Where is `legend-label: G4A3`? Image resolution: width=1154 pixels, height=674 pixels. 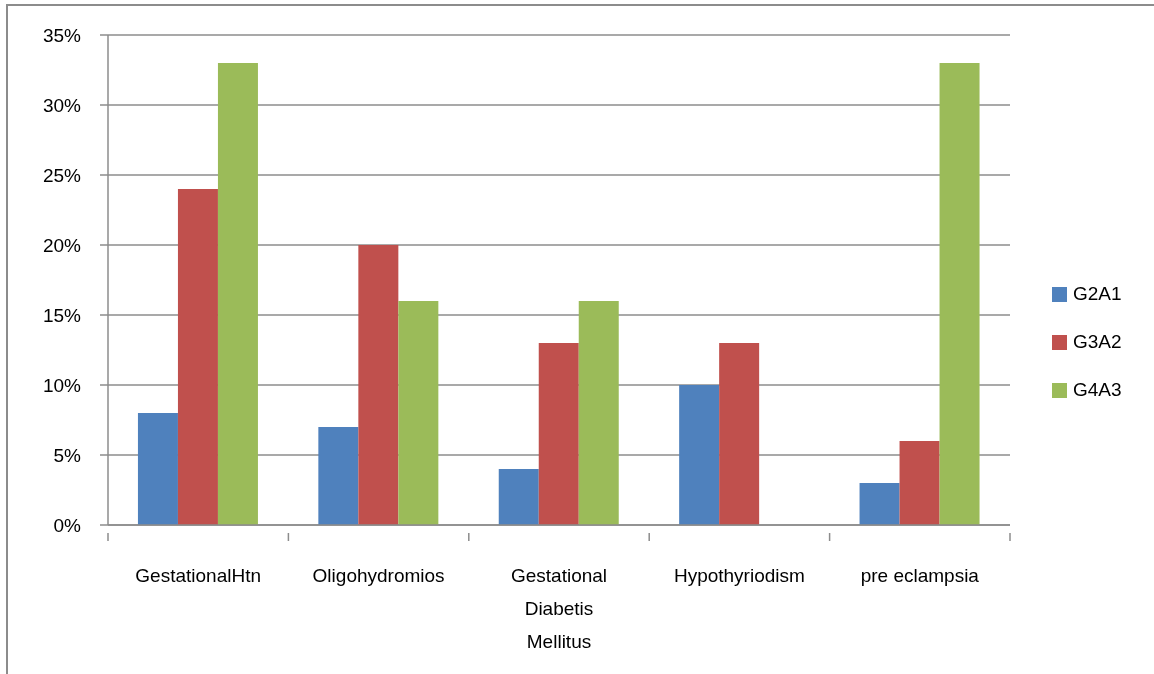 legend-label: G4A3 is located at coordinates (1097, 390).